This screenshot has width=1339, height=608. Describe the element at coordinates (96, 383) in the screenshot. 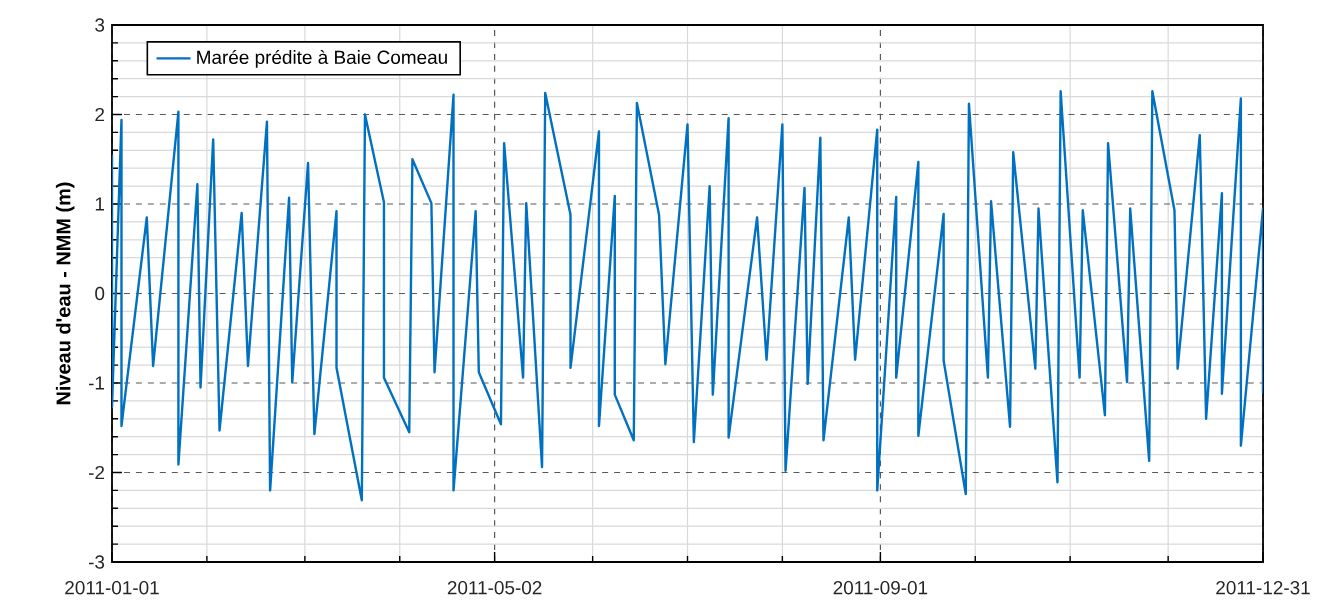

I see `y-tick-label: -1` at that location.